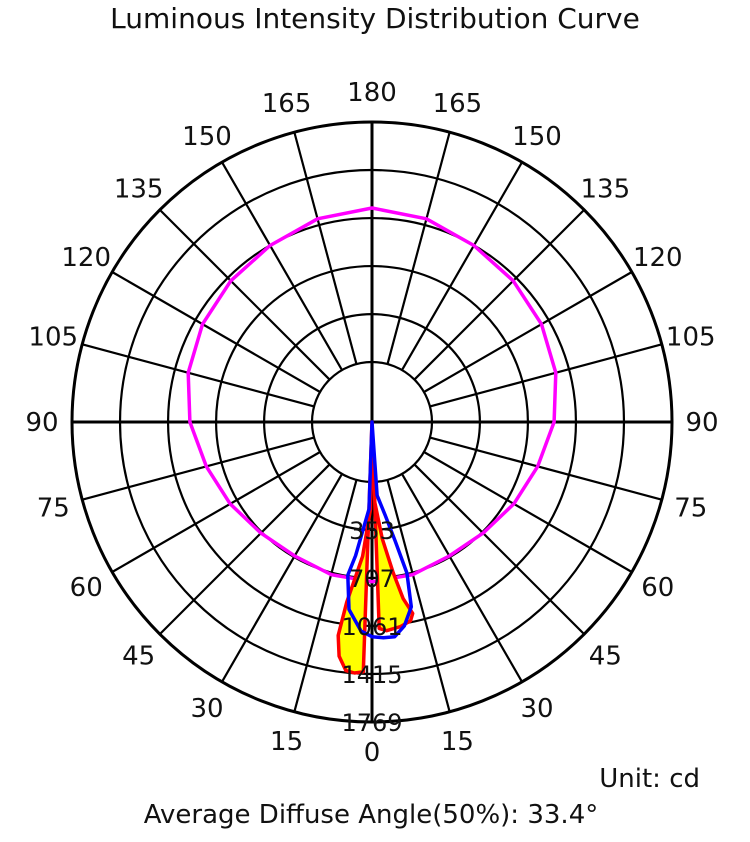 This screenshot has width=750, height=842. I want to click on grid-circle, so click(372, 422).